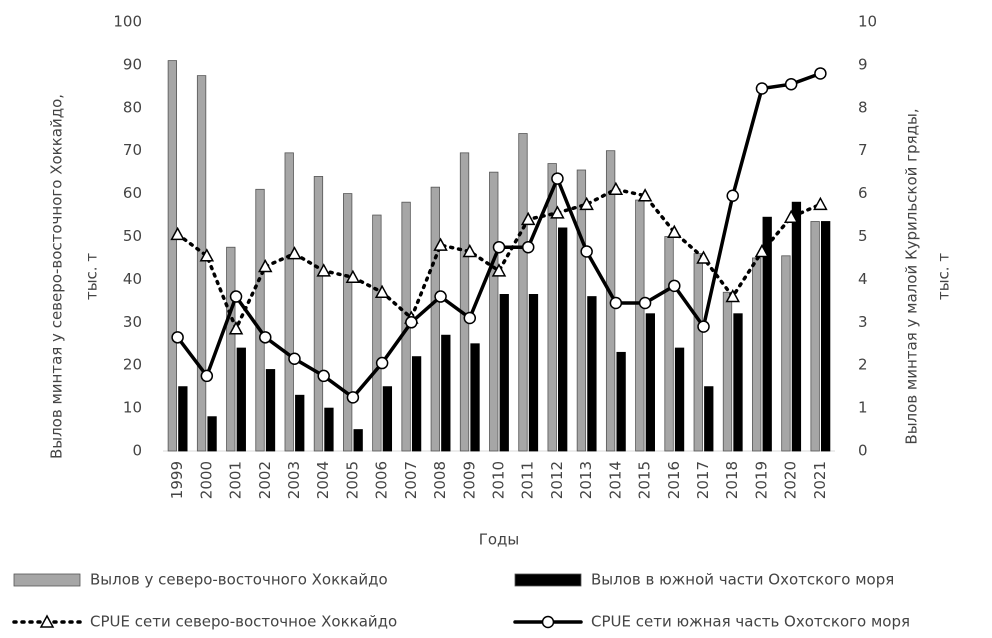 This screenshot has height=638, width=992. Describe the element at coordinates (863, 365) in the screenshot. I see `y2-tick-label: 2` at that location.